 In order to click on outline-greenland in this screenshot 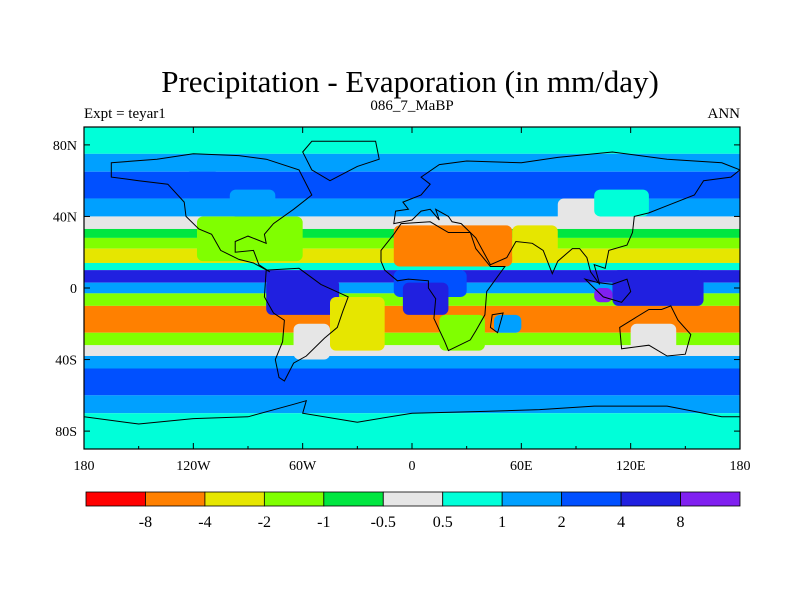, I will do `click(341, 161)`.